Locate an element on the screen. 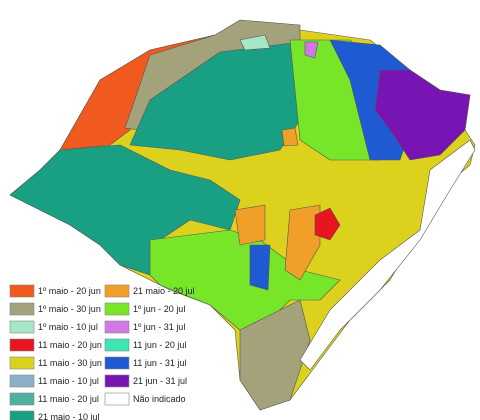  legend-label: 21 maio - 20 jul is located at coordinates (164, 291).